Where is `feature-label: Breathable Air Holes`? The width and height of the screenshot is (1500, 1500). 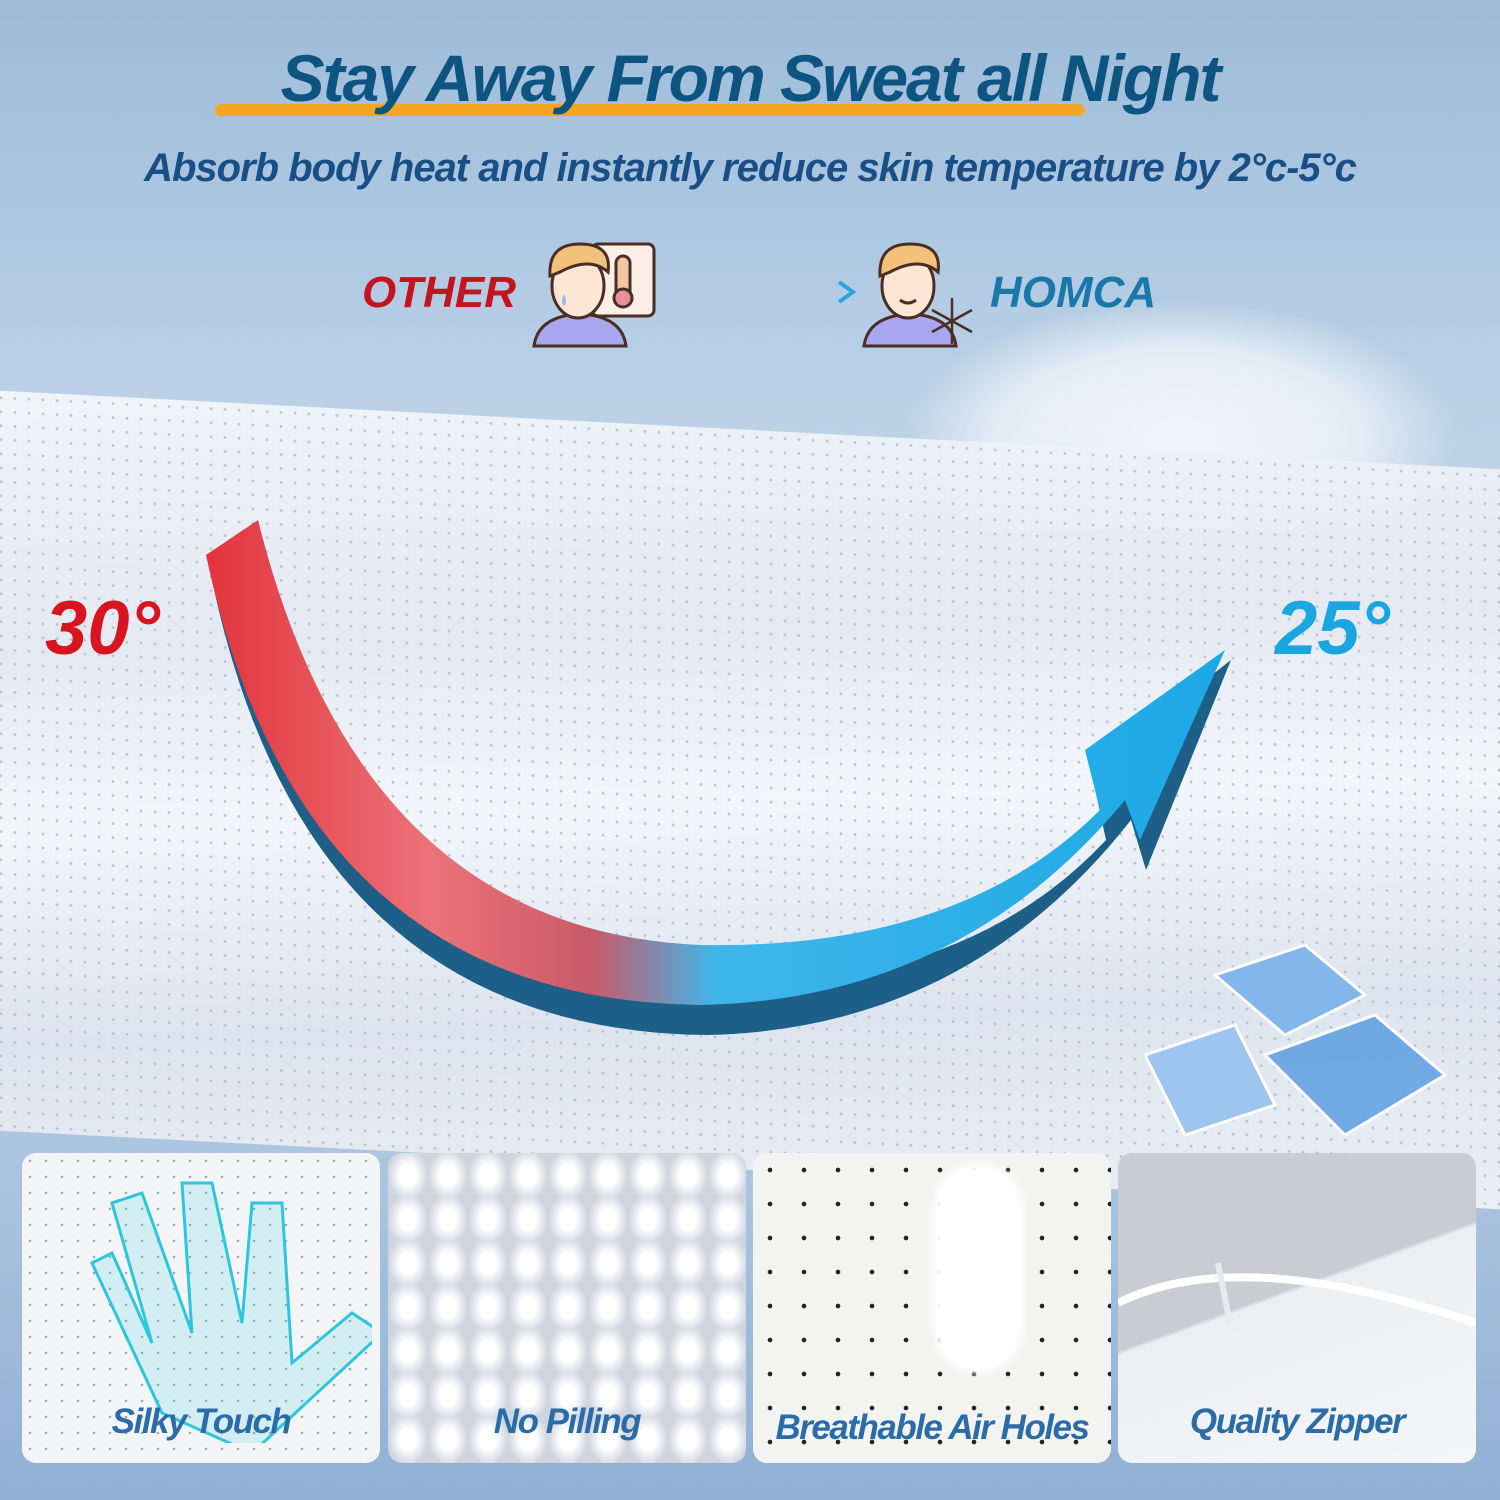 feature-label: Breathable Air Holes is located at coordinates (932, 1427).